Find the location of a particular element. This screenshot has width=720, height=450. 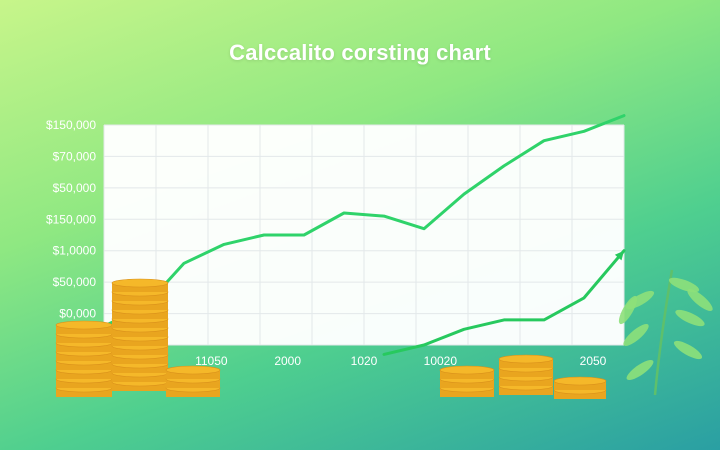

y-tick-label: $ is located at coordinates (92, 345).